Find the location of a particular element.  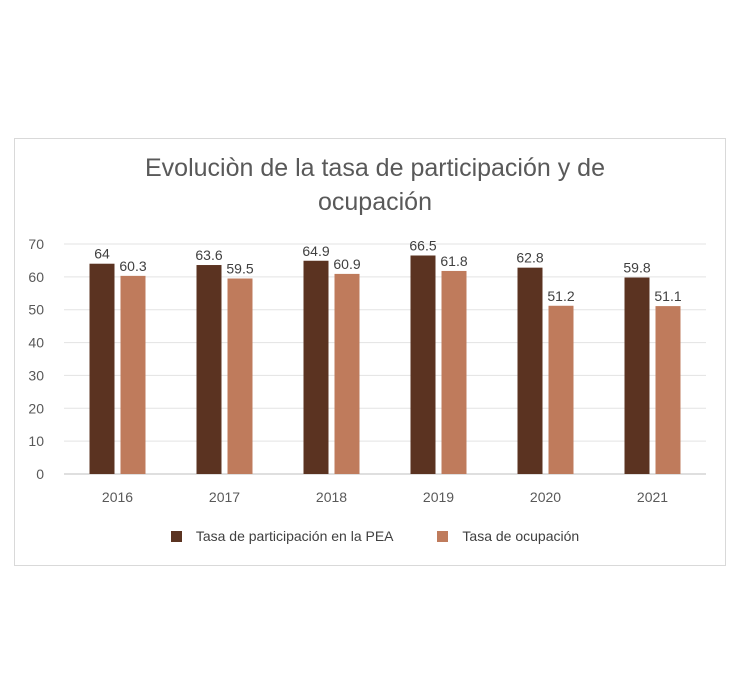

y-tick-label: 10 is located at coordinates (36, 441).